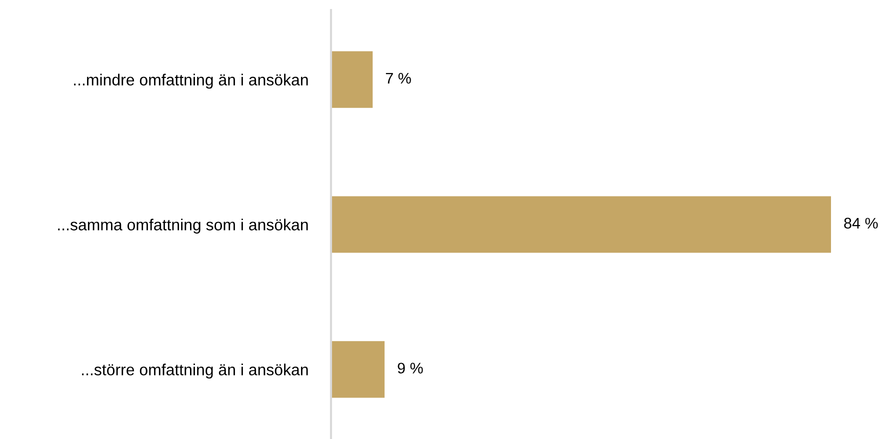 Image resolution: width=886 pixels, height=439 pixels. What do you see at coordinates (183, 226) in the screenshot?
I see `y-tick-label: ...samma omfattning som i ansökan` at bounding box center [183, 226].